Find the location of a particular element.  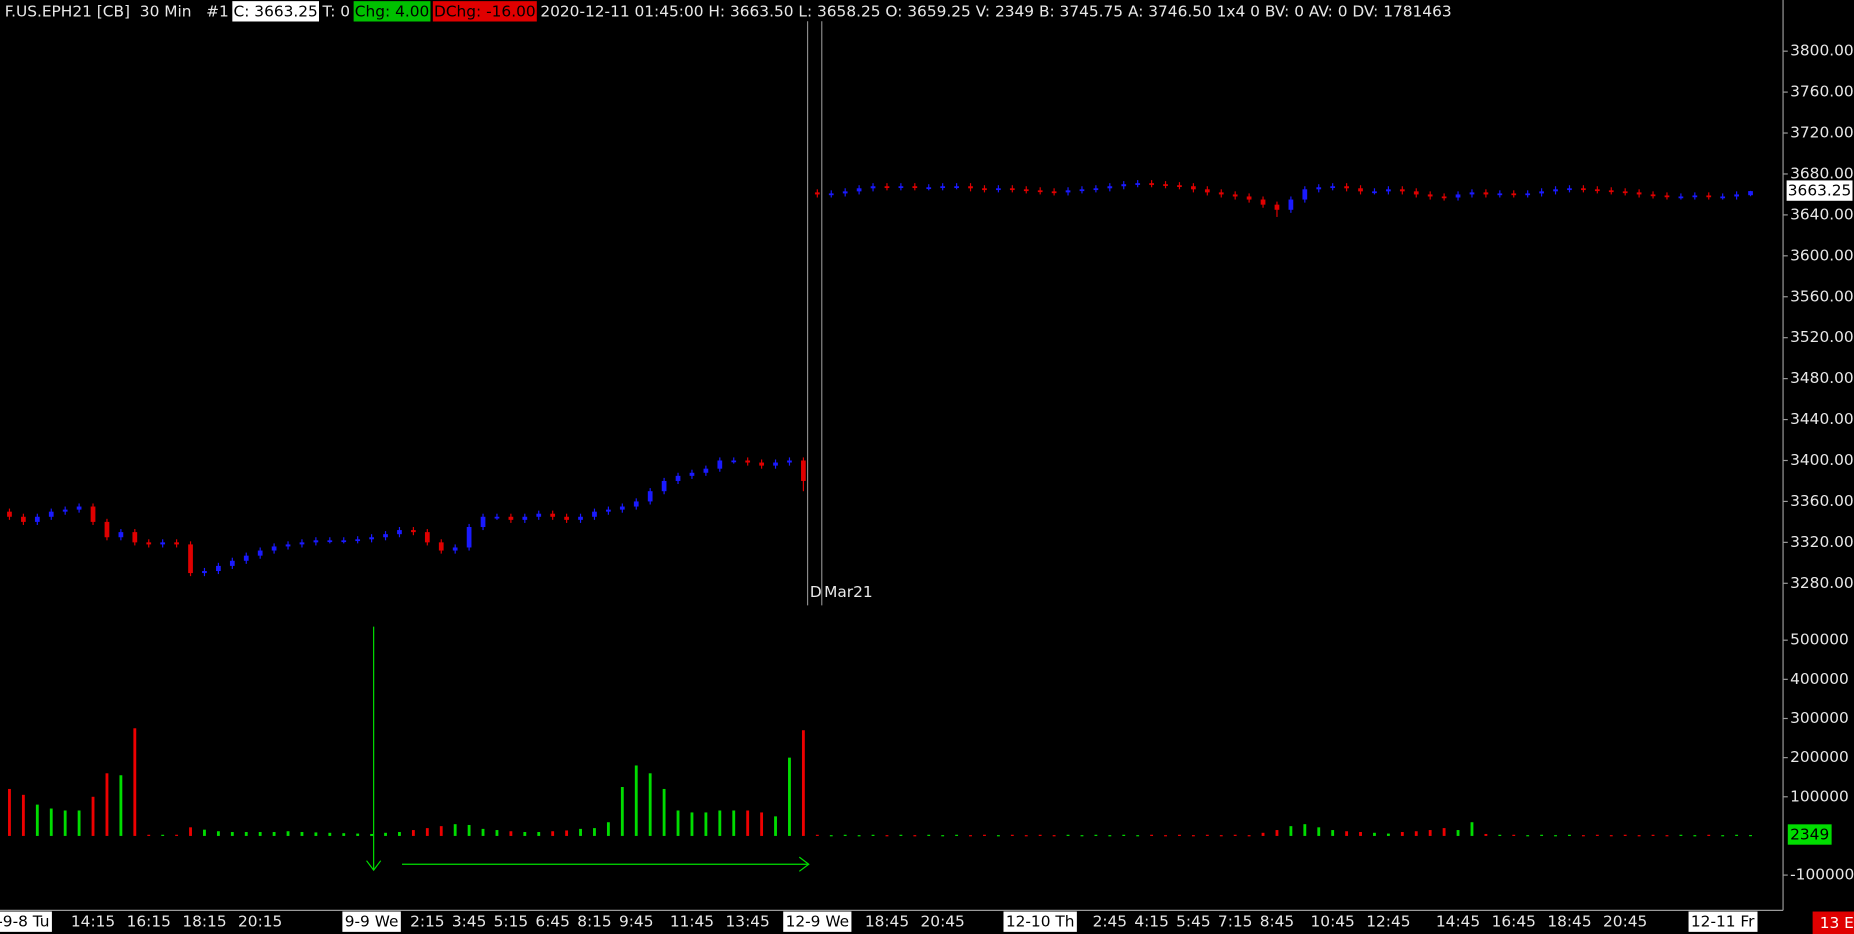

x-tick-label: 16:15 is located at coordinates (149, 922).